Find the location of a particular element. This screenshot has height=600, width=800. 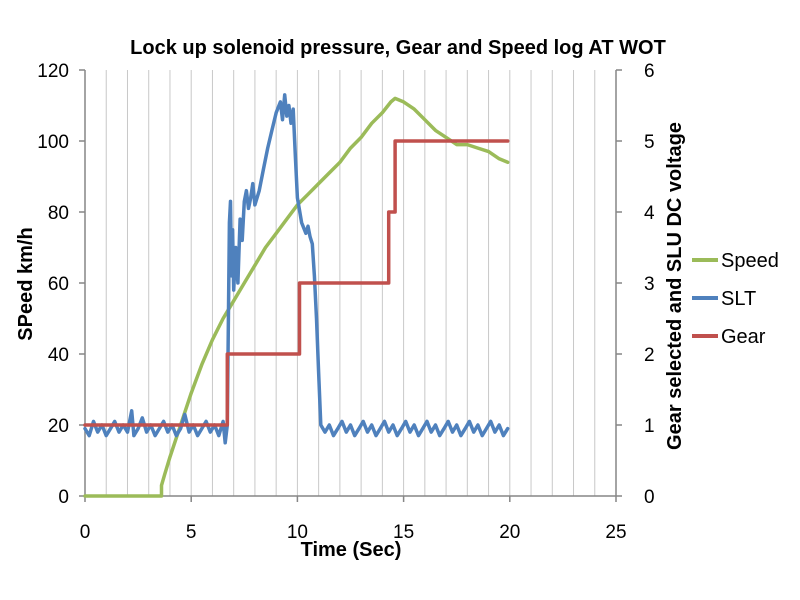

y2-tick-label: 4 is located at coordinates (649, 213).